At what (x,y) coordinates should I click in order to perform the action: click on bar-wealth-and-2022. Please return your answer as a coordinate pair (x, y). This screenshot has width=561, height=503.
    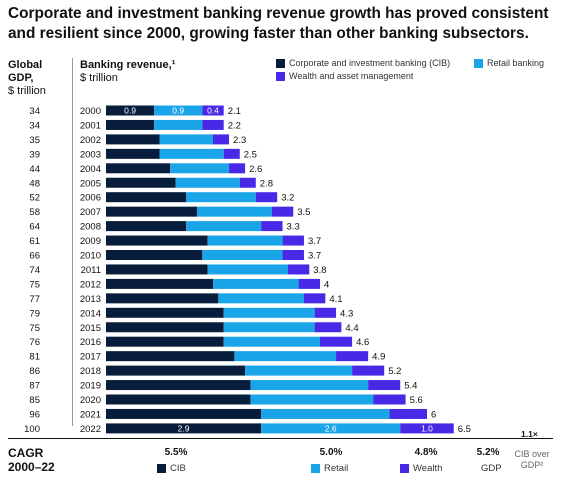
    Looking at the image, I should click on (427, 428).